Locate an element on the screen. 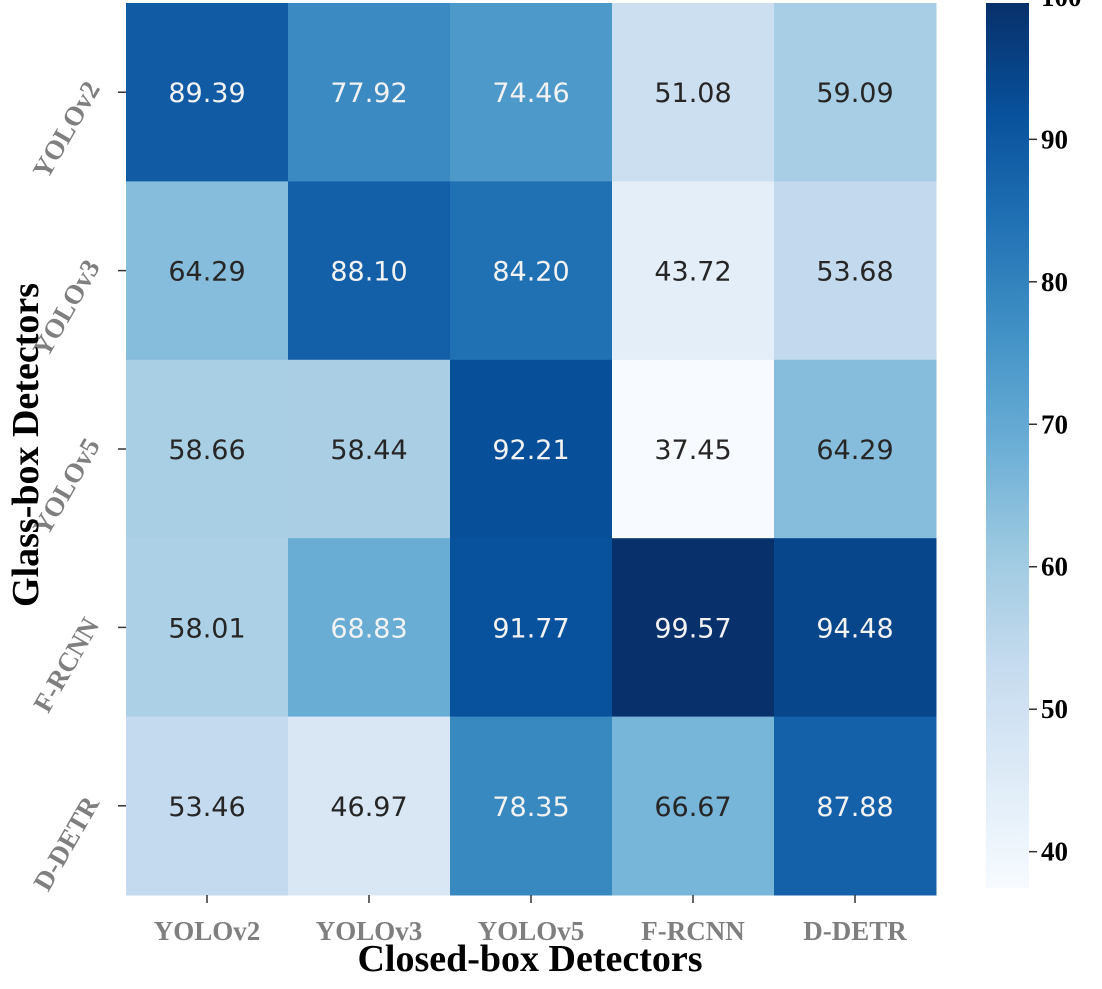  colorbar-tick-label: 100 is located at coordinates (1061, 6).